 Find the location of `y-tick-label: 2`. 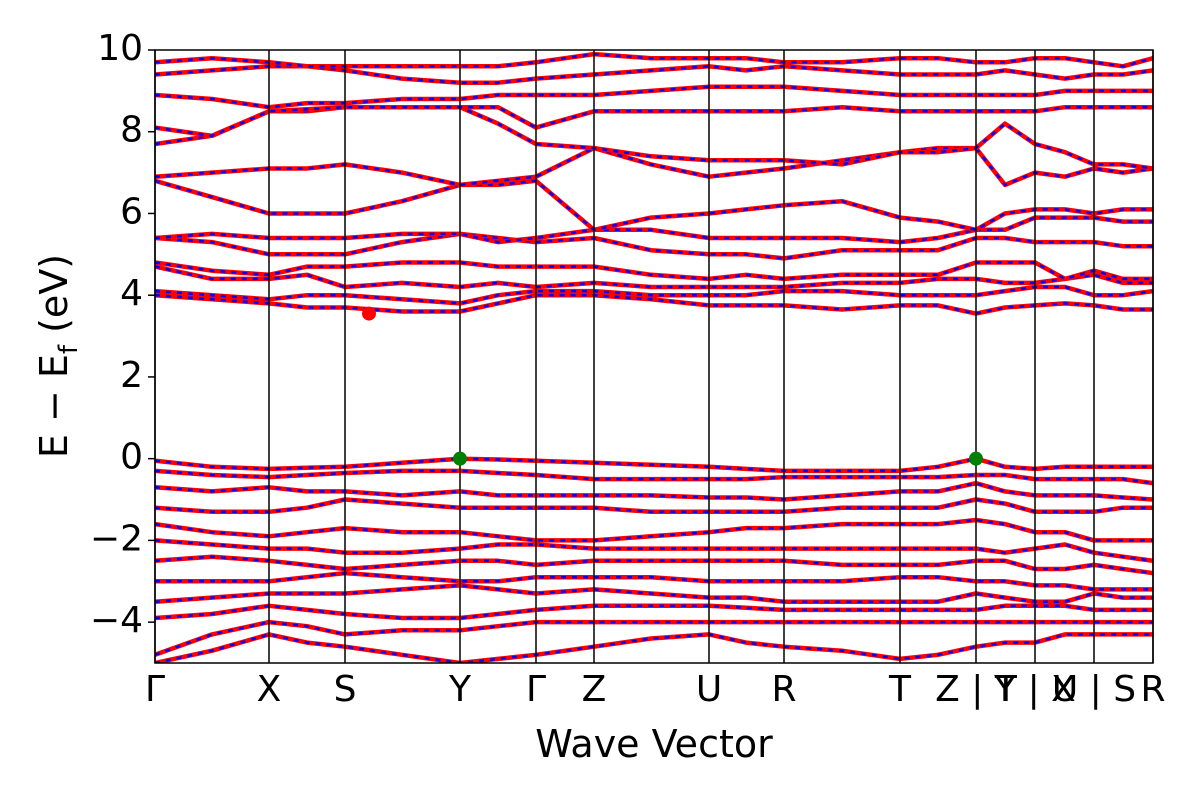

y-tick-label: 2 is located at coordinates (131, 375).